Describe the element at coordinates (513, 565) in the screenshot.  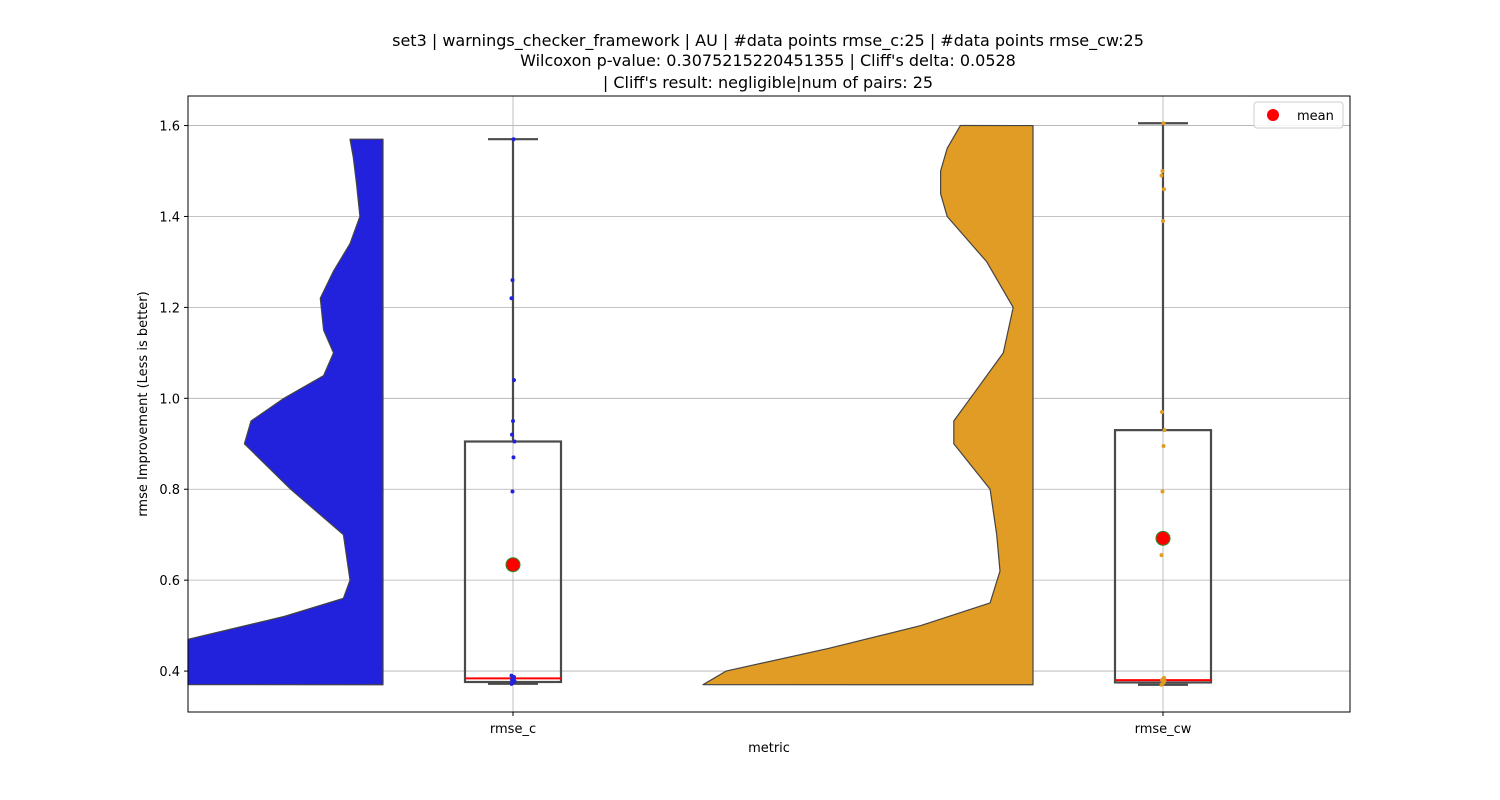
I see `mean-marker-rmse_c` at that location.